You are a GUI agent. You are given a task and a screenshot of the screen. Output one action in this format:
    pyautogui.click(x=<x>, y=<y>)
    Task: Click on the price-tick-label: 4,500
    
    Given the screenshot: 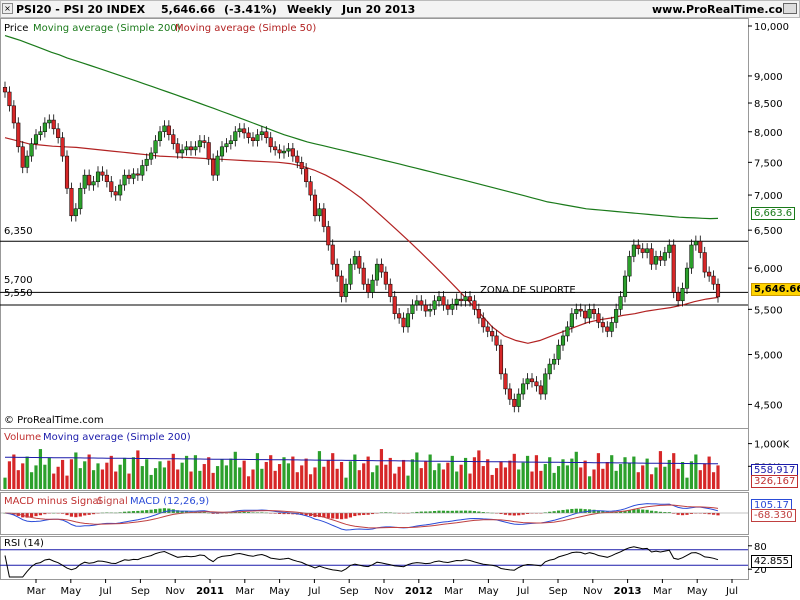 What is the action you would take?
    pyautogui.click(x=768, y=405)
    